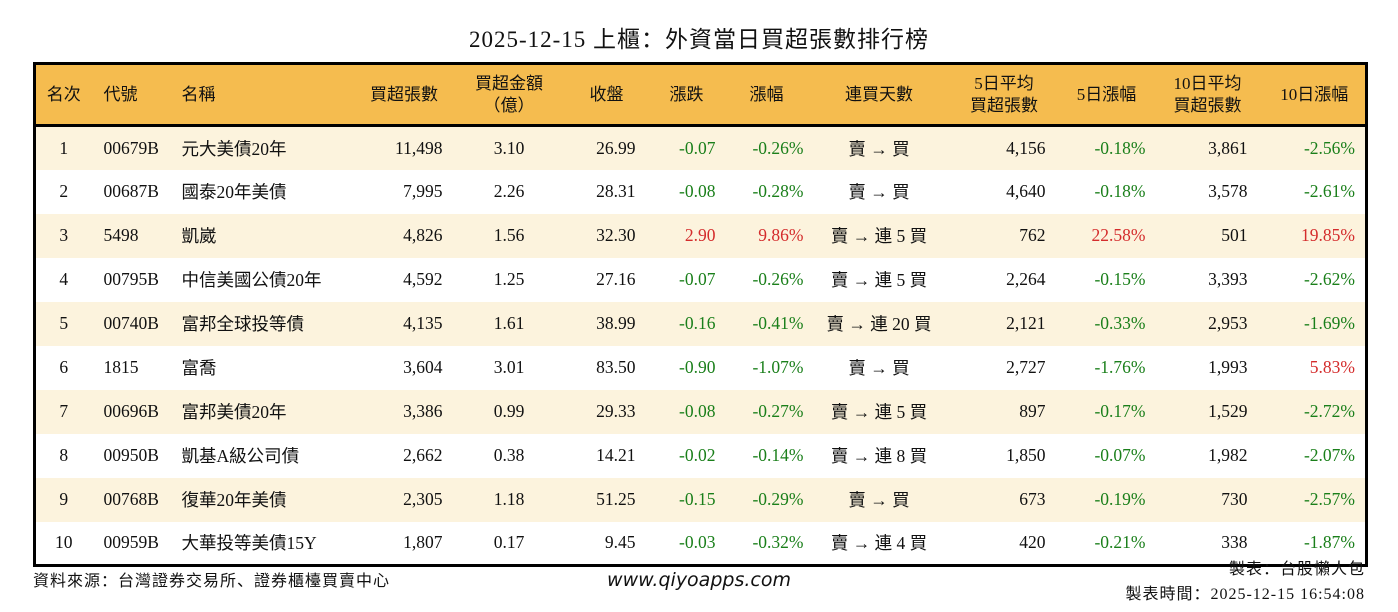  Describe the element at coordinates (1228, 411) in the screenshot. I see `cell-avg10-net-buy: 1,529` at that location.